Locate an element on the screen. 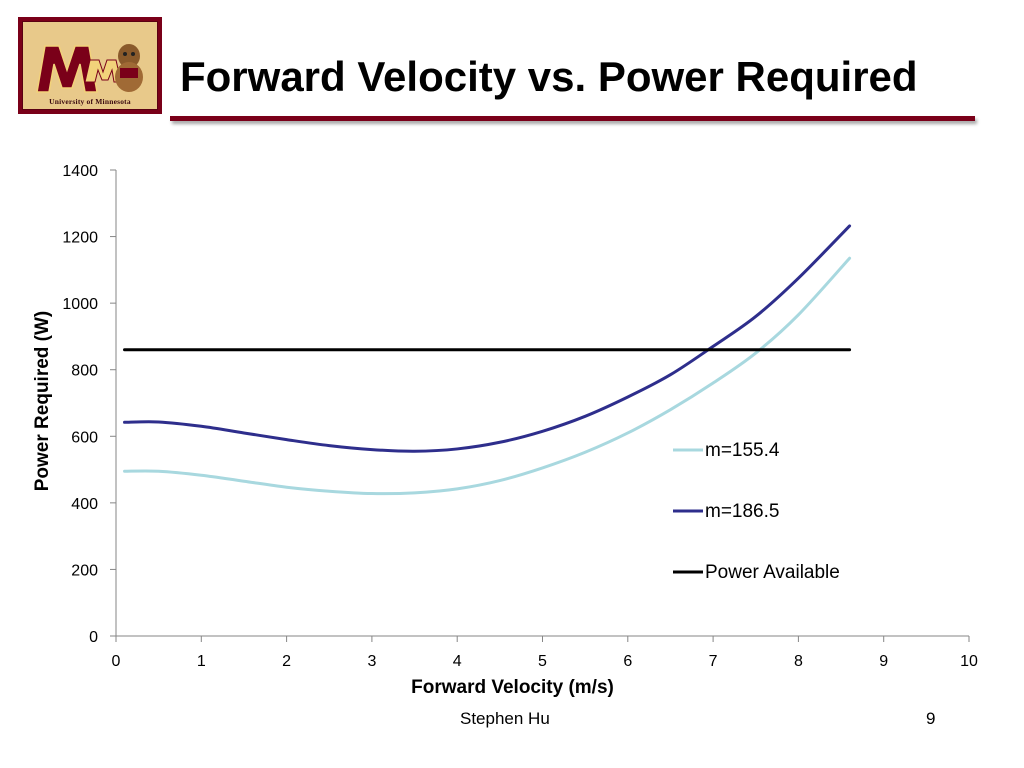 The image size is (1024, 768). slide-title: Forward Velocity vs. Power Required is located at coordinates (549, 76).